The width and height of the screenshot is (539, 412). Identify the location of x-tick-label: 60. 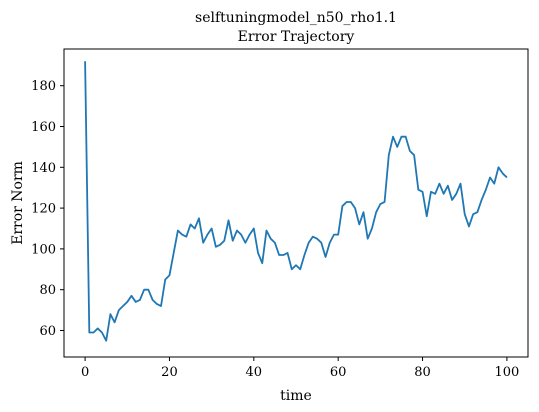
(338, 372).